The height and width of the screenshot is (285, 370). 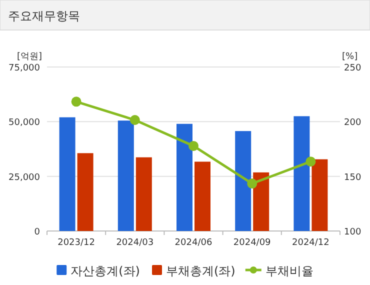 I want to click on y-tick-label: 50,000, so click(x=24, y=123).